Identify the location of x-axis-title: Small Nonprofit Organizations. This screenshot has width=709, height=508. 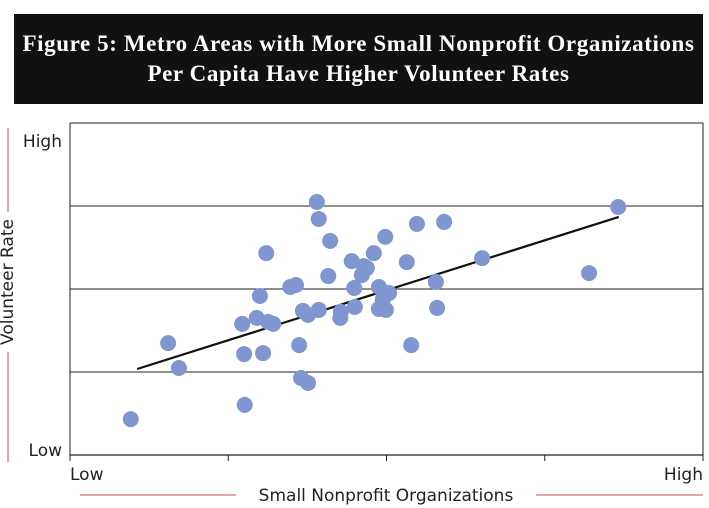
(386, 496).